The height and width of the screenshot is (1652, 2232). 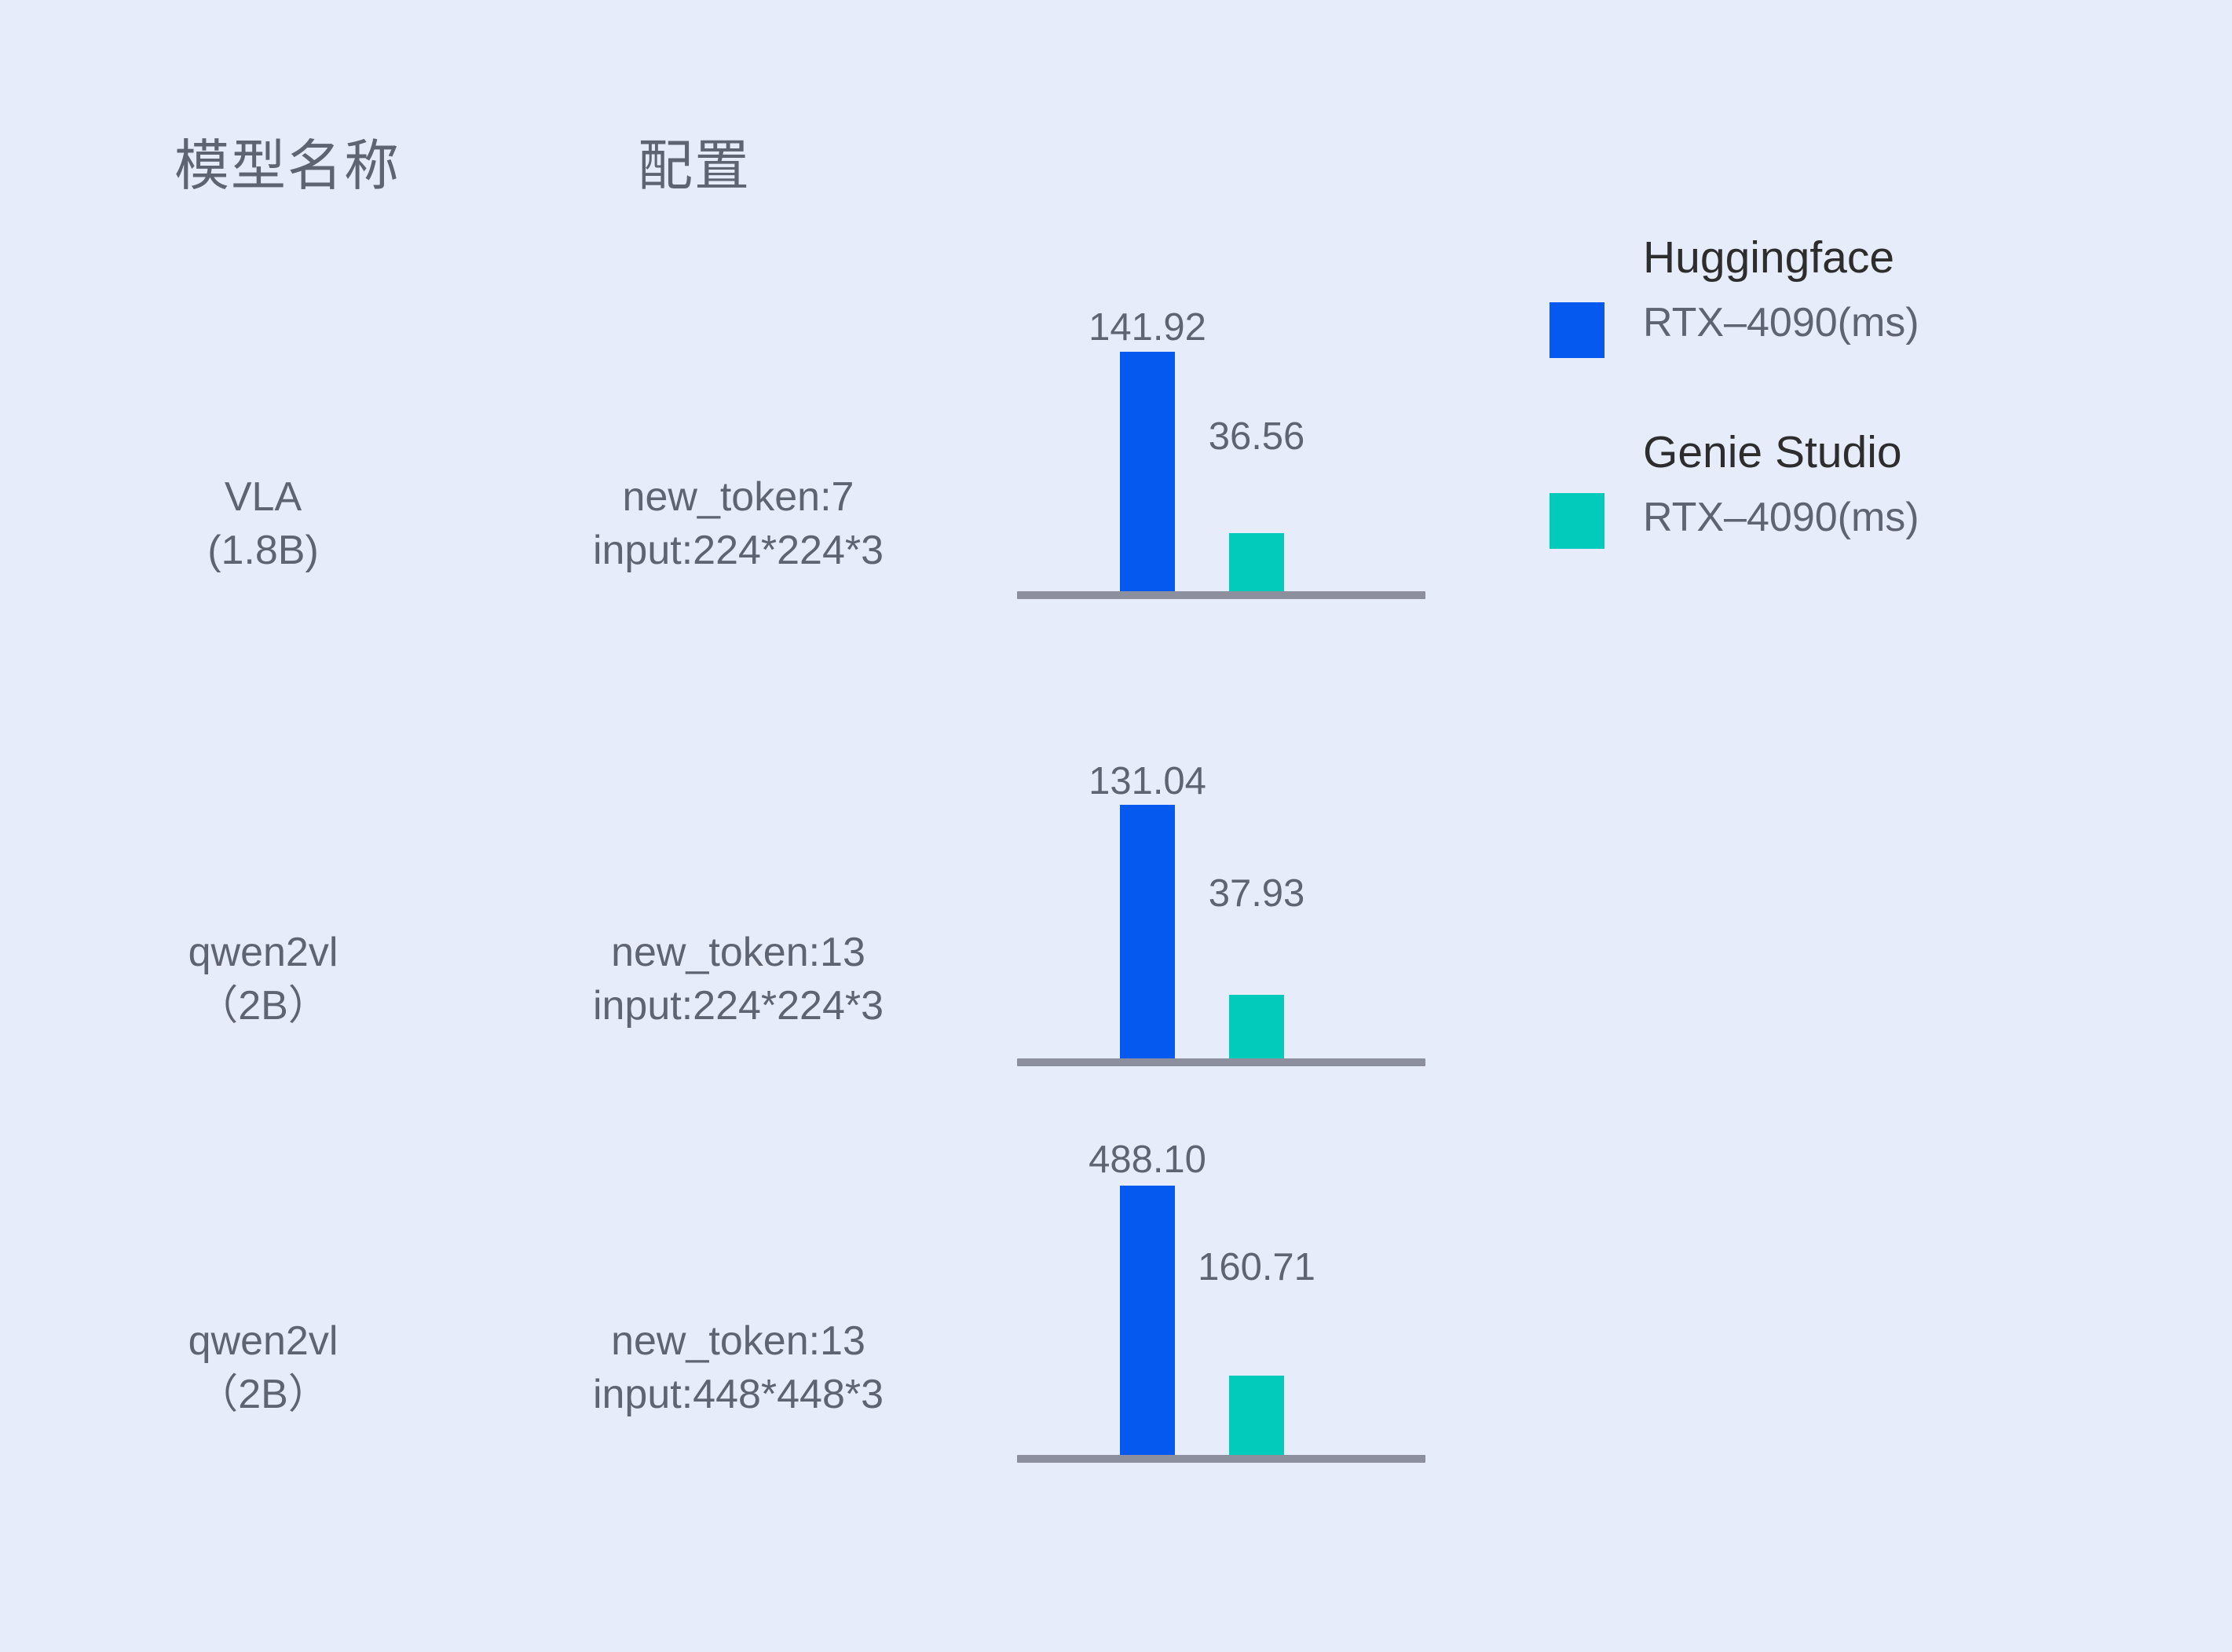 I want to click on bar-value-label-huggingface: 488.10, so click(x=1147, y=1159).